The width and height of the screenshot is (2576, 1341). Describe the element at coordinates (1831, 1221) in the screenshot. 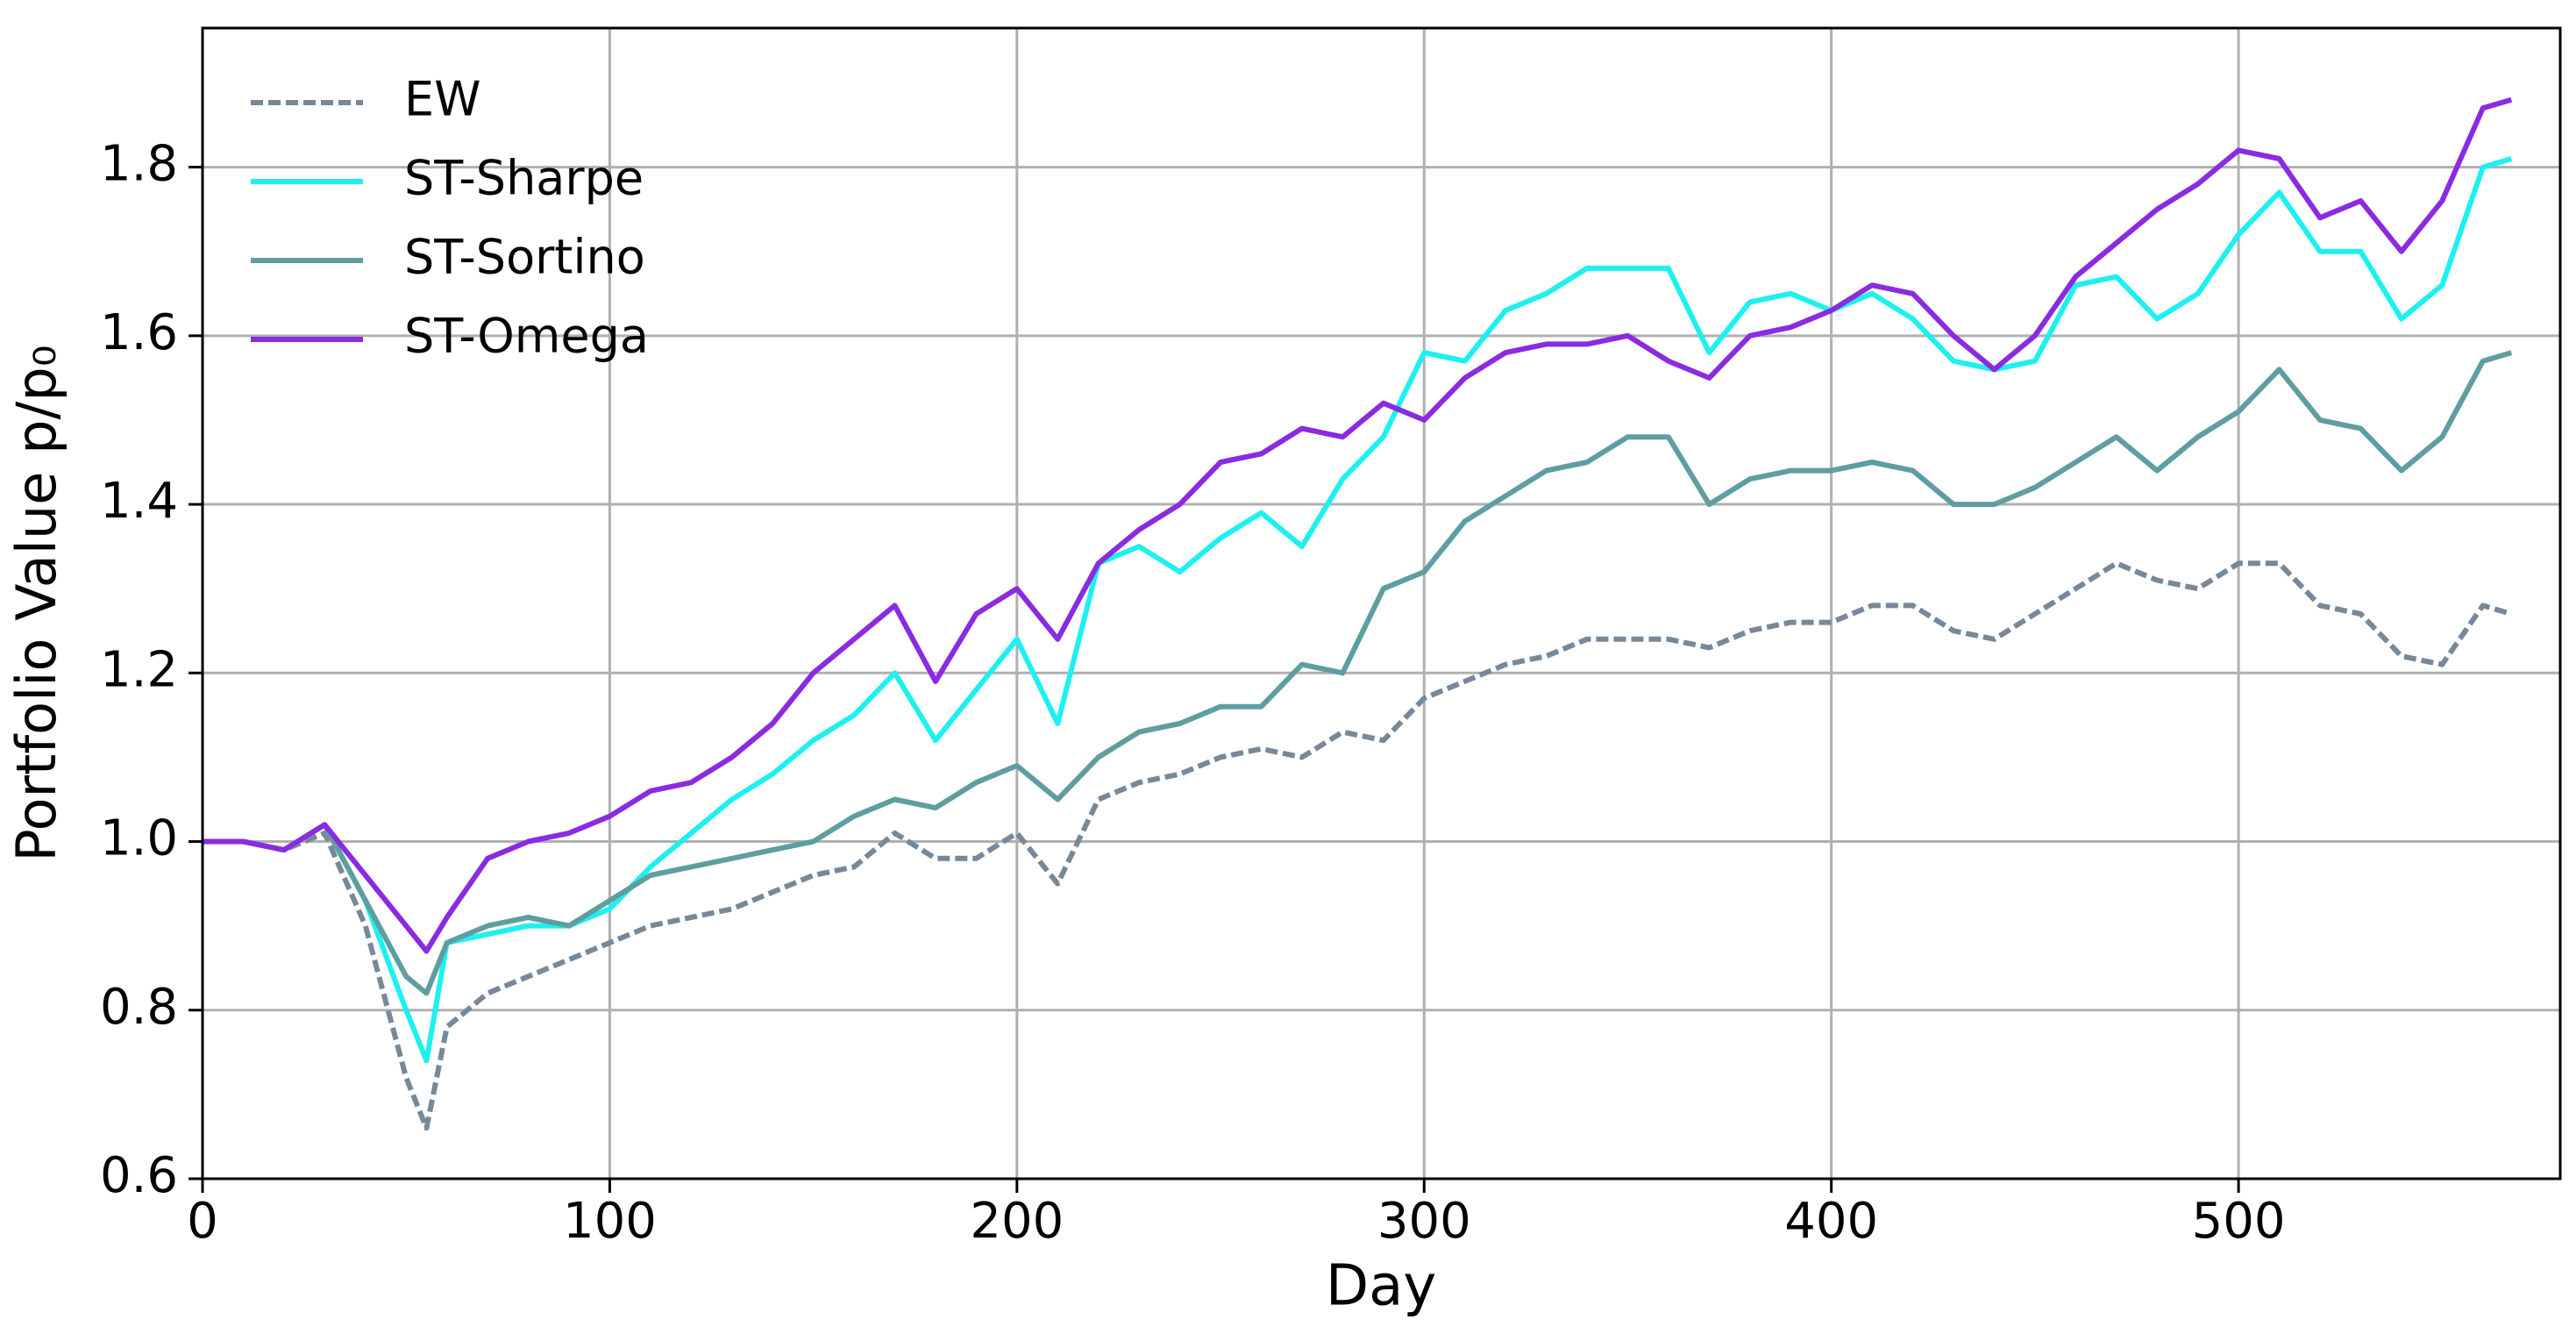

I see `x-tick-label: 400` at that location.